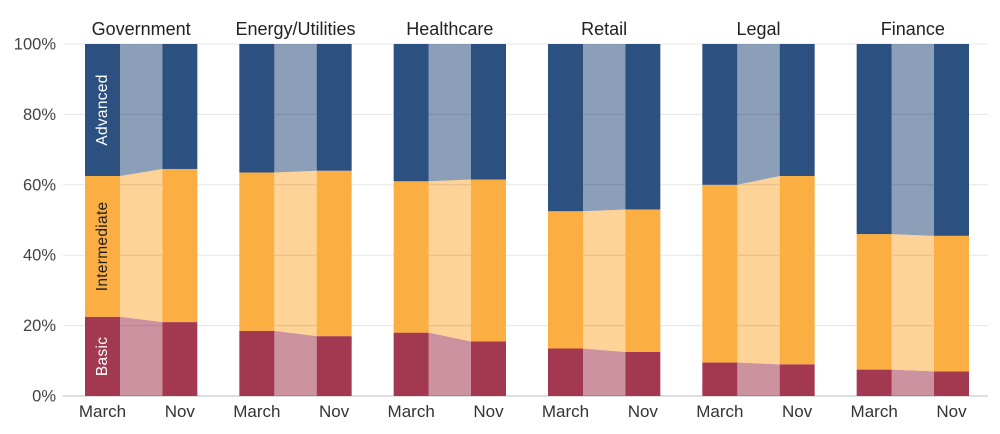 This screenshot has height=434, width=1000. Describe the element at coordinates (295, 253) in the screenshot. I see `slope-band-energy-utilities-intermediate` at that location.